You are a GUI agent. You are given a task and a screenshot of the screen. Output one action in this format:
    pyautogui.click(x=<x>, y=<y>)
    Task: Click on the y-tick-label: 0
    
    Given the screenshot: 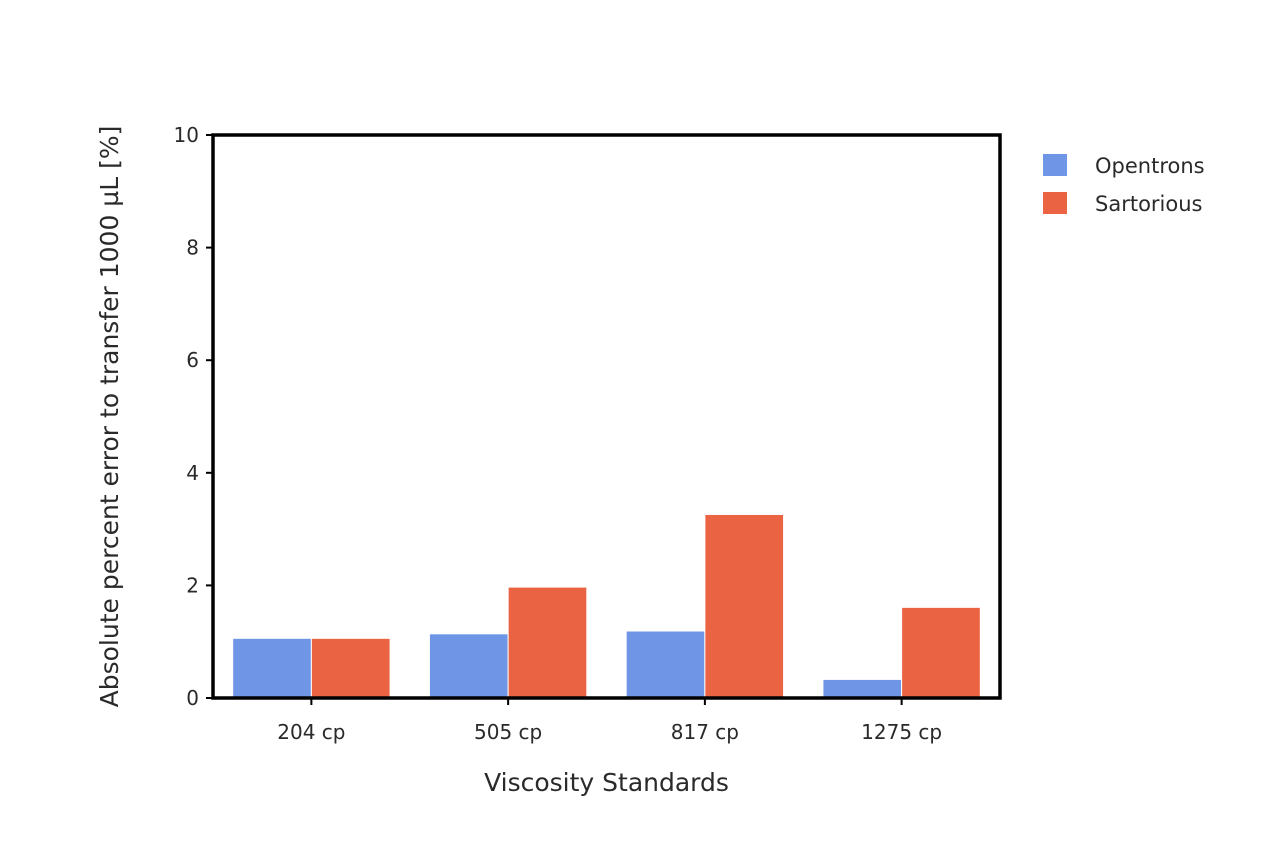 What is the action you would take?
    pyautogui.click(x=192, y=698)
    